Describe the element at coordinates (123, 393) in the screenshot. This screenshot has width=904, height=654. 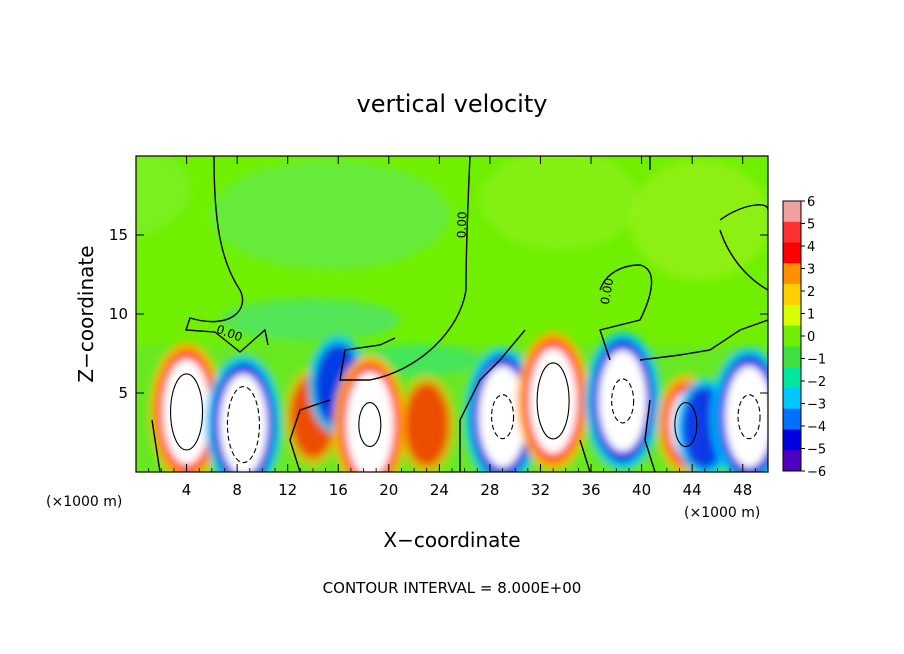
I see `y-tick-label: 5` at that location.